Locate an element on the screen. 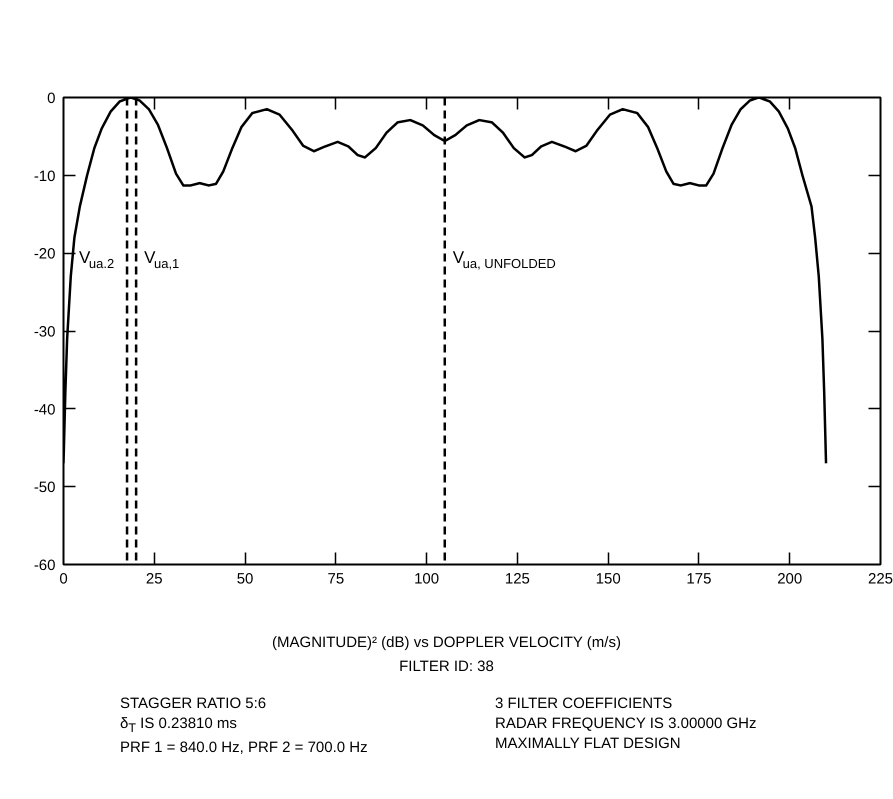  y-tick-label: -60 is located at coordinates (45, 565).